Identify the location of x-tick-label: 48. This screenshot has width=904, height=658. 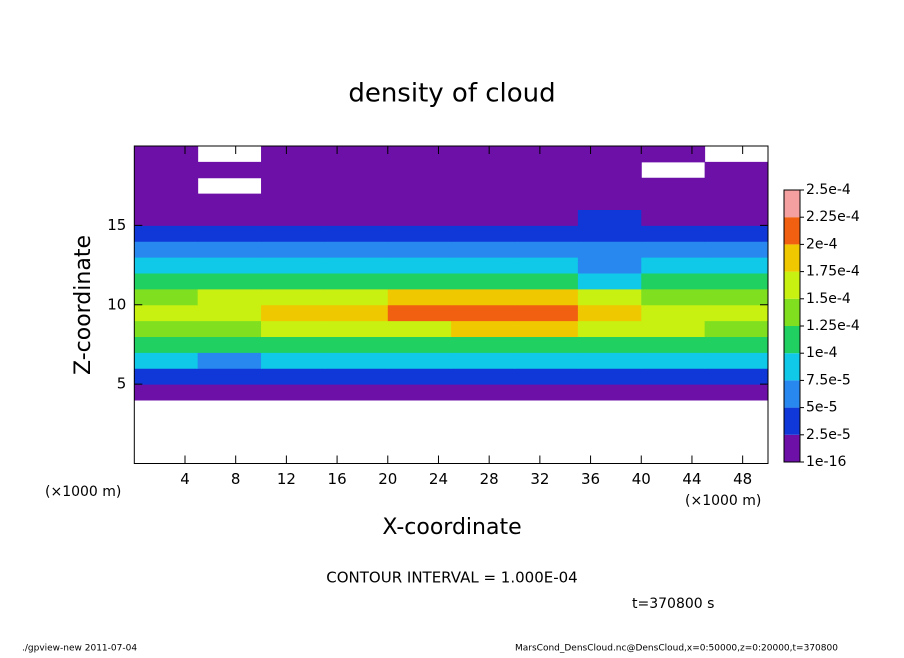
(742, 479).